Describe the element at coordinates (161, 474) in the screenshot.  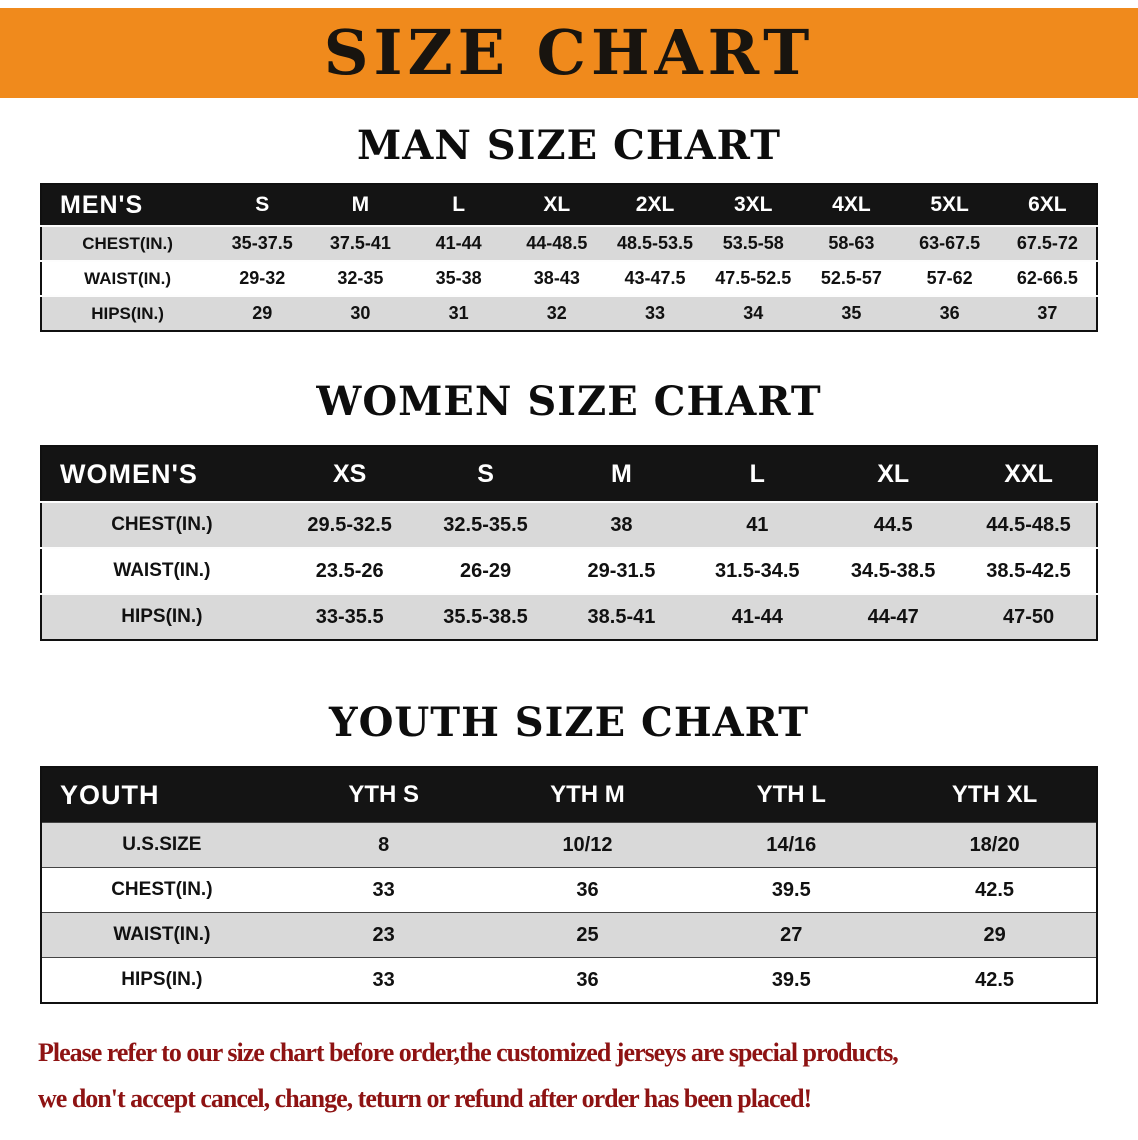
I see `table-category-header: WOMEN'S` at that location.